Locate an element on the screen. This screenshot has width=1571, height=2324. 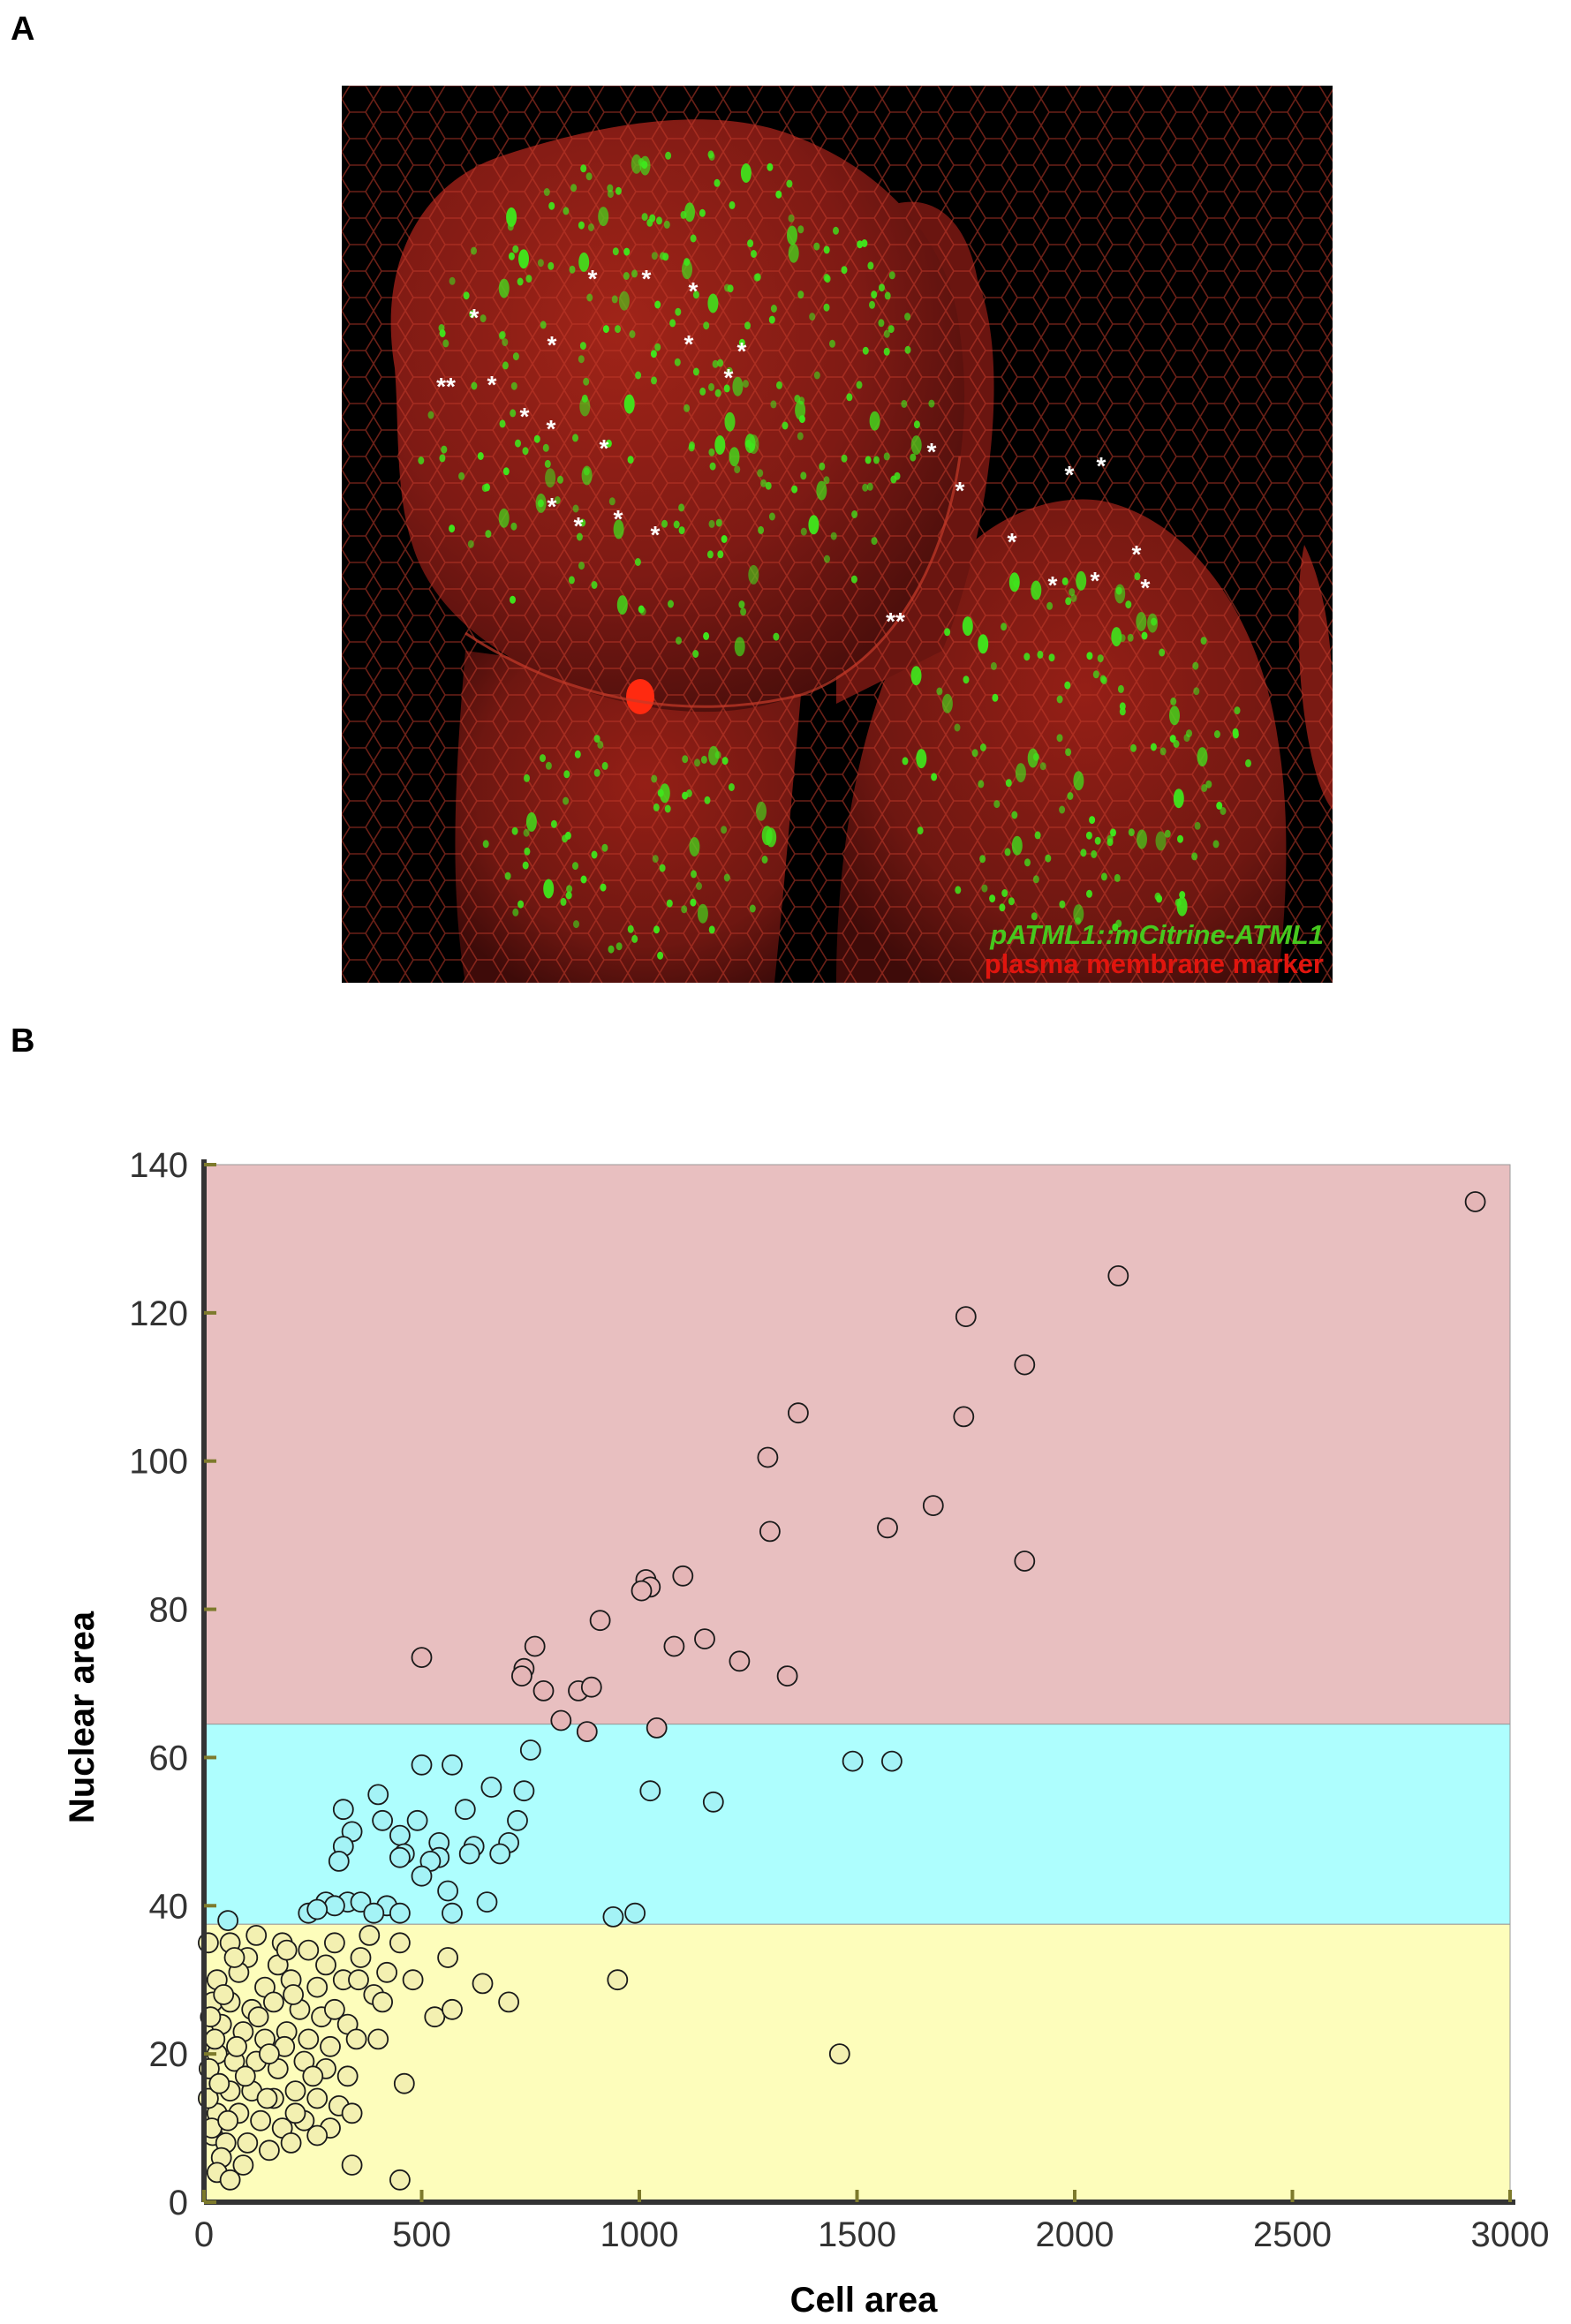
y-tick-label: 0 is located at coordinates (179, 2203).